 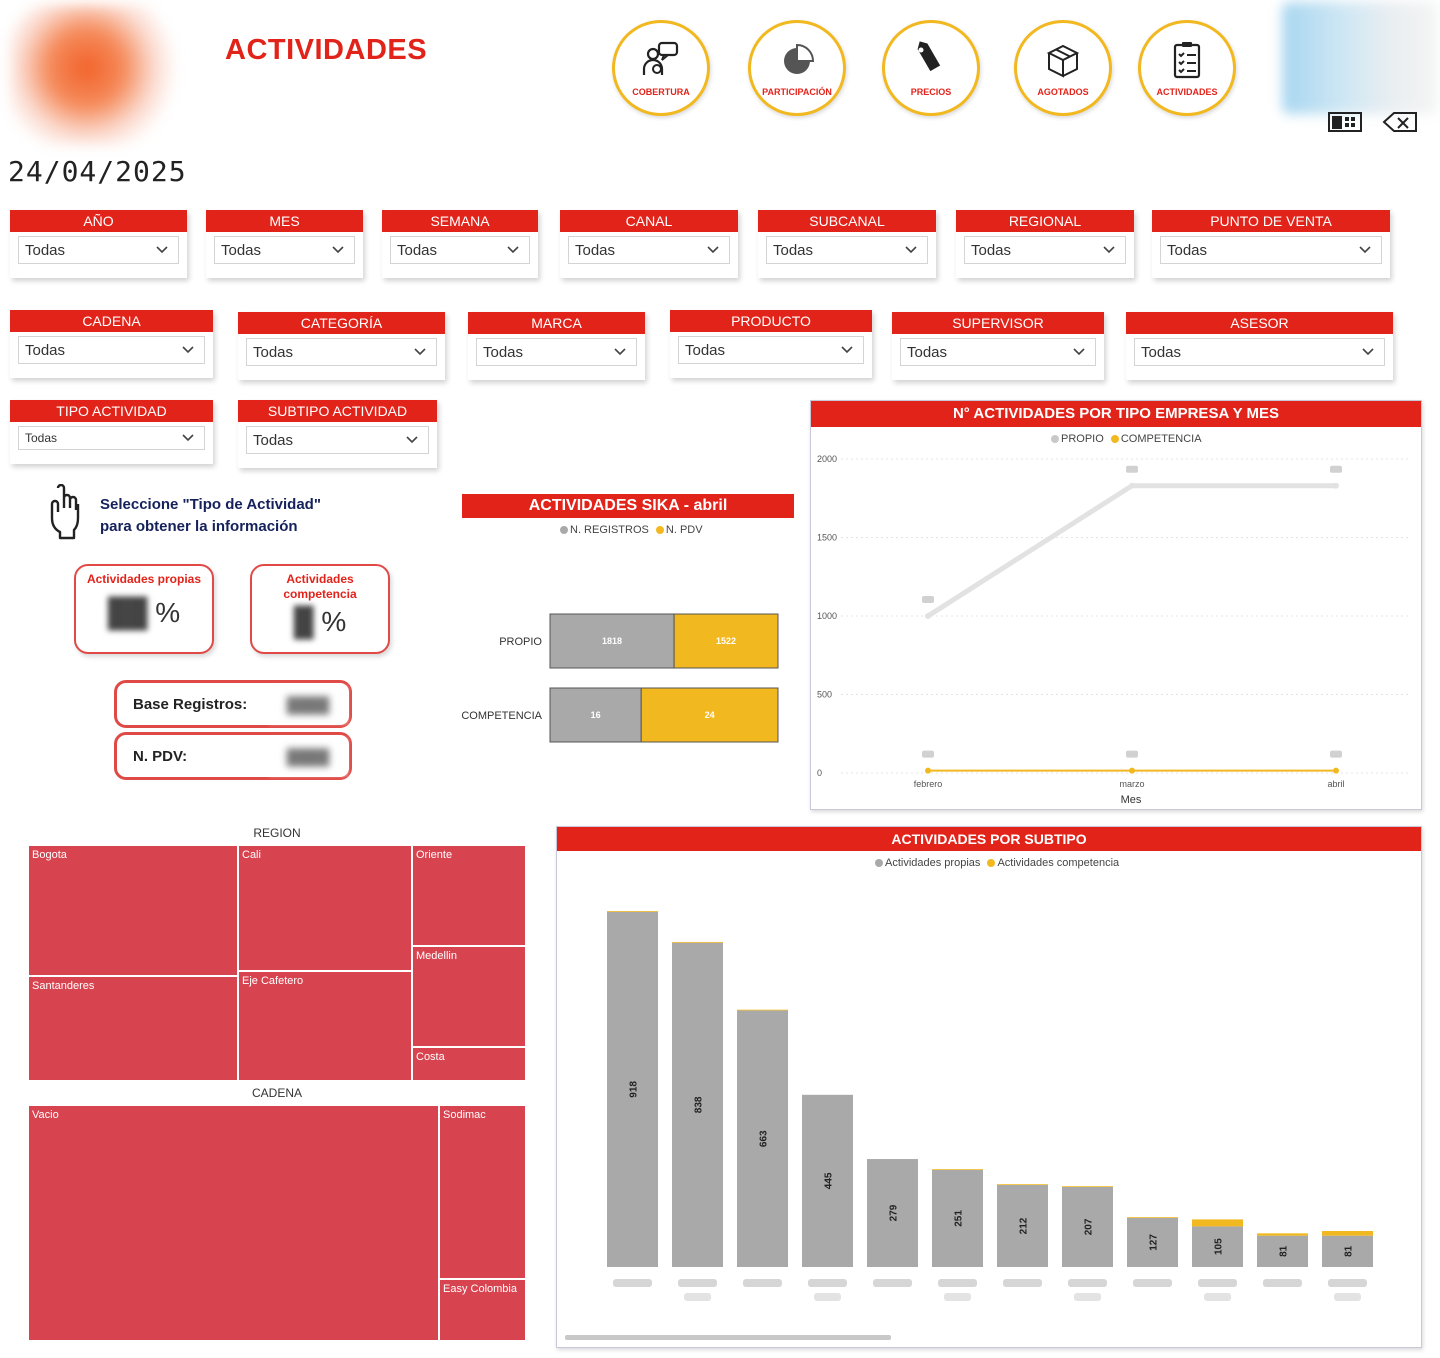 I want to click on treemap-cell: Easy Colombia, so click(x=482, y=1310).